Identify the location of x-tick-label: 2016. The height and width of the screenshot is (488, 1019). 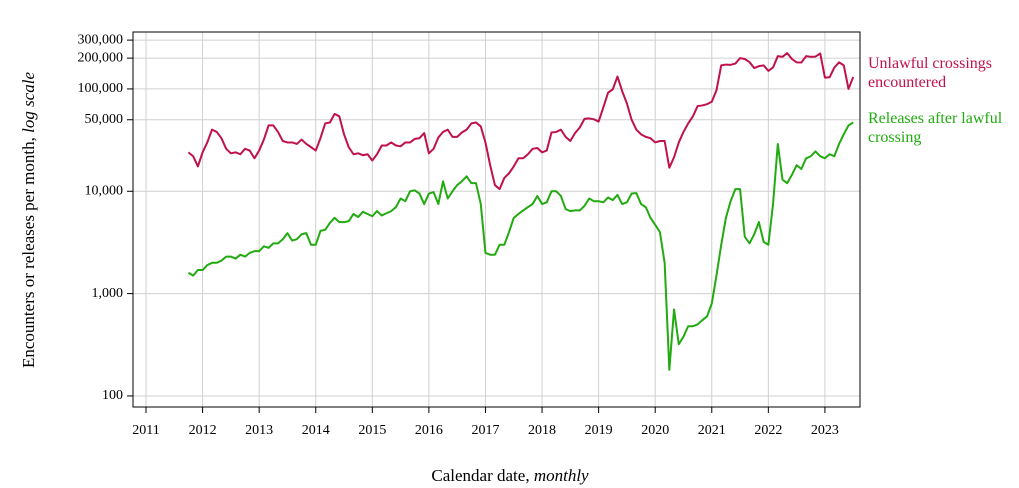
(429, 430).